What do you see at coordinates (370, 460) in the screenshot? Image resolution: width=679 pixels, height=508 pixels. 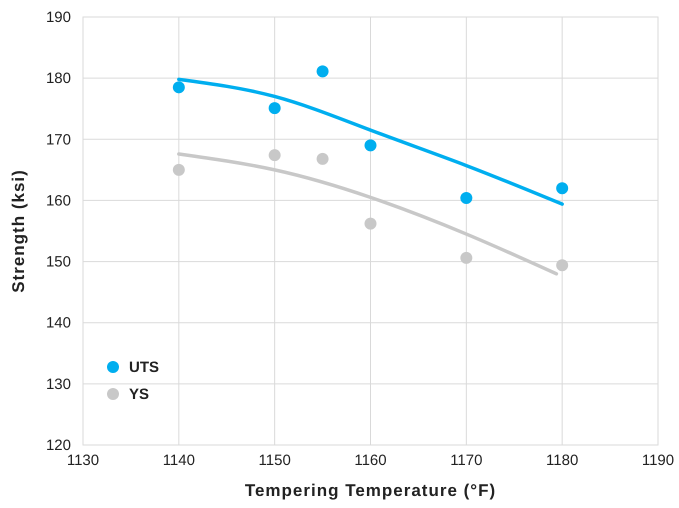 I see `x-tick-label: 1160` at bounding box center [370, 460].